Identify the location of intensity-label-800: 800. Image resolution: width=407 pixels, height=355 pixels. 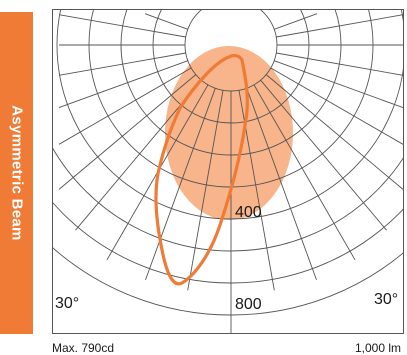
(248, 304).